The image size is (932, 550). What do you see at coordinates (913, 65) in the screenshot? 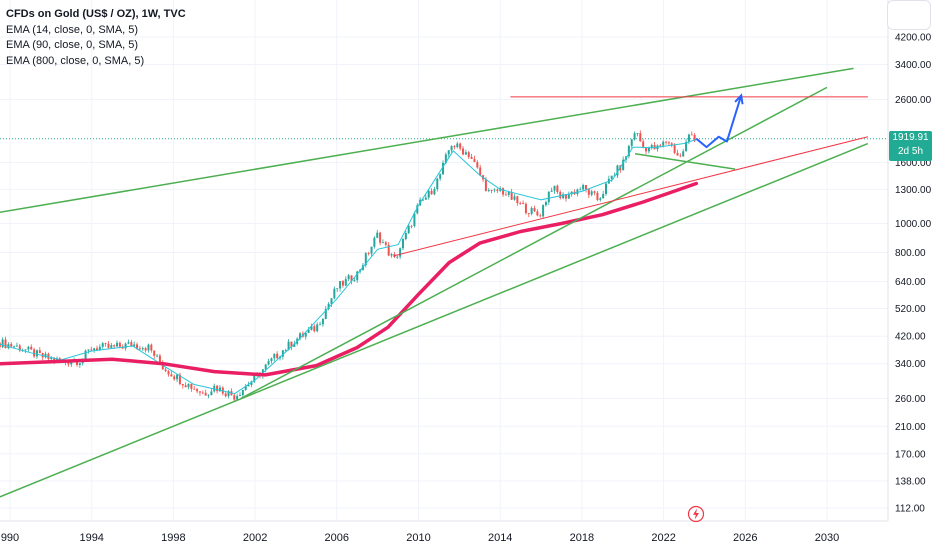
I see `y-tick-label-1: 3400.00` at bounding box center [913, 65].